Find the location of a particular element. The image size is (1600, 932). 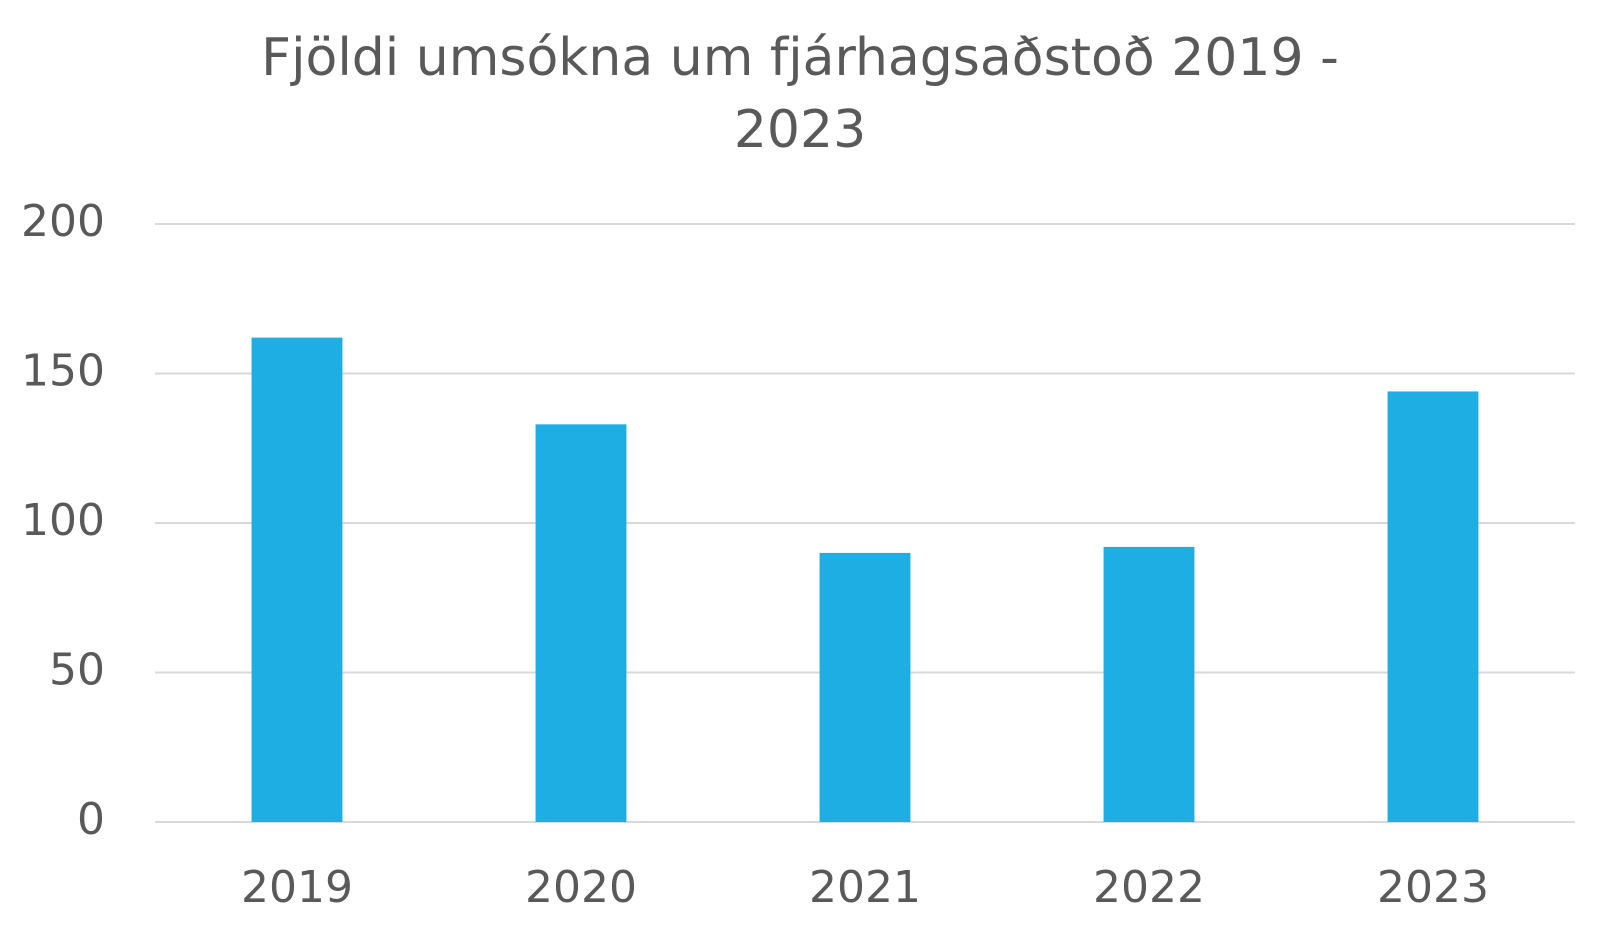

y-tick-label: 150 is located at coordinates (63, 371).